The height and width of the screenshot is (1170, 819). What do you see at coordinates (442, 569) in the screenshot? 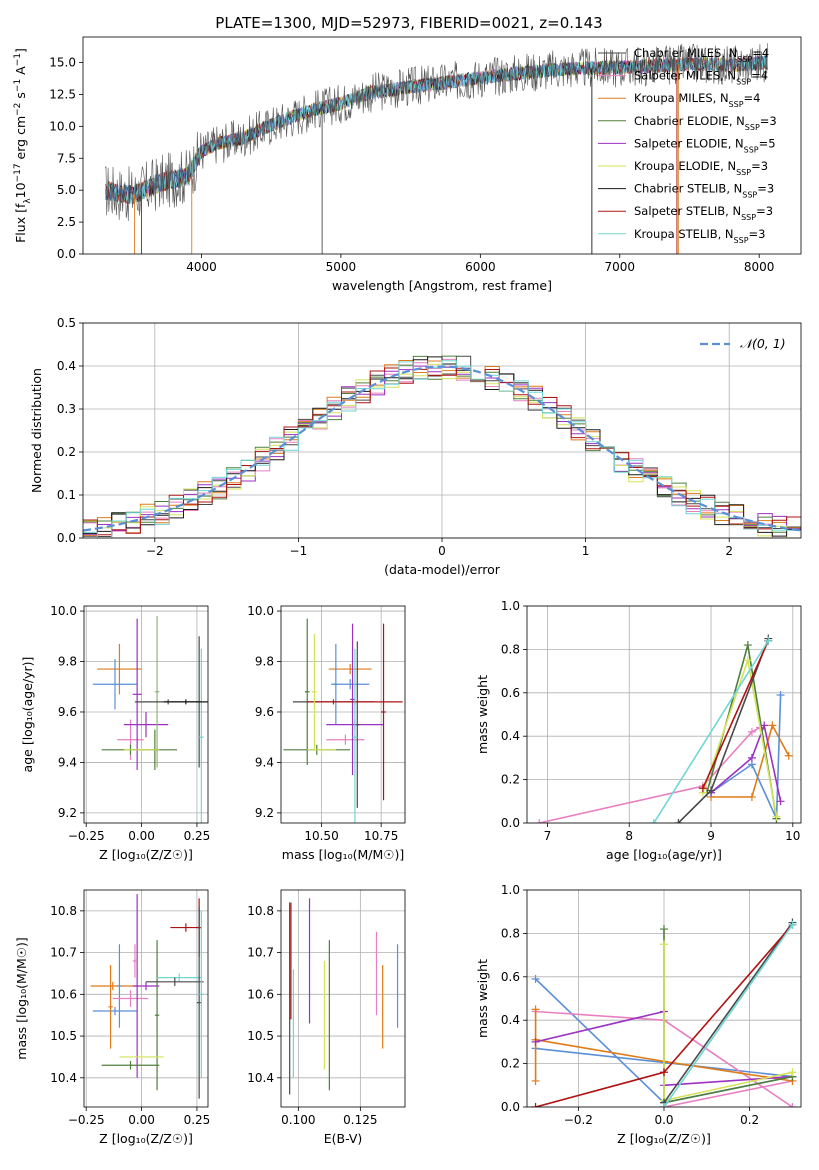
I see `x-axis-label: (data-model)/error` at bounding box center [442, 569].